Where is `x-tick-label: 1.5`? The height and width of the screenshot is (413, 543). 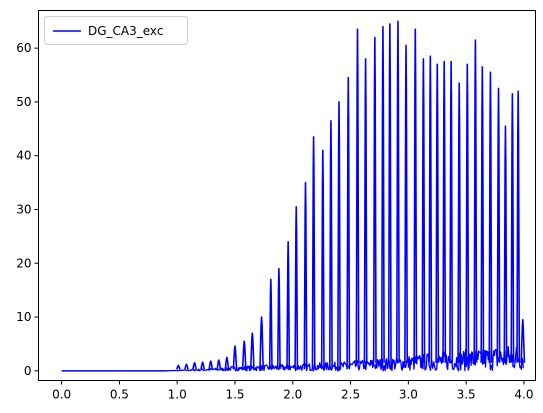 x-tick-label: 1.5 is located at coordinates (234, 395).